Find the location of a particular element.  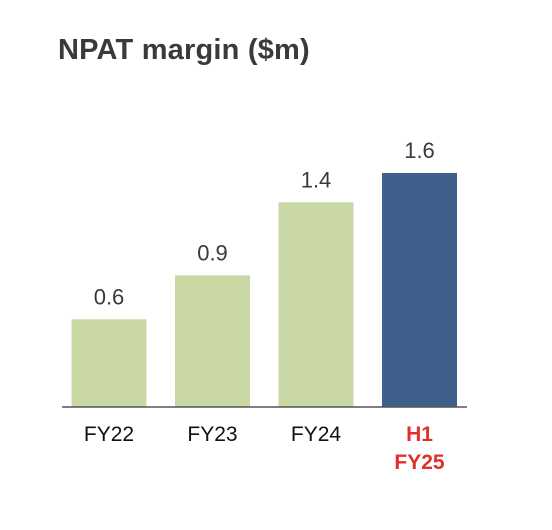

data-label: 0.9 is located at coordinates (212, 252).